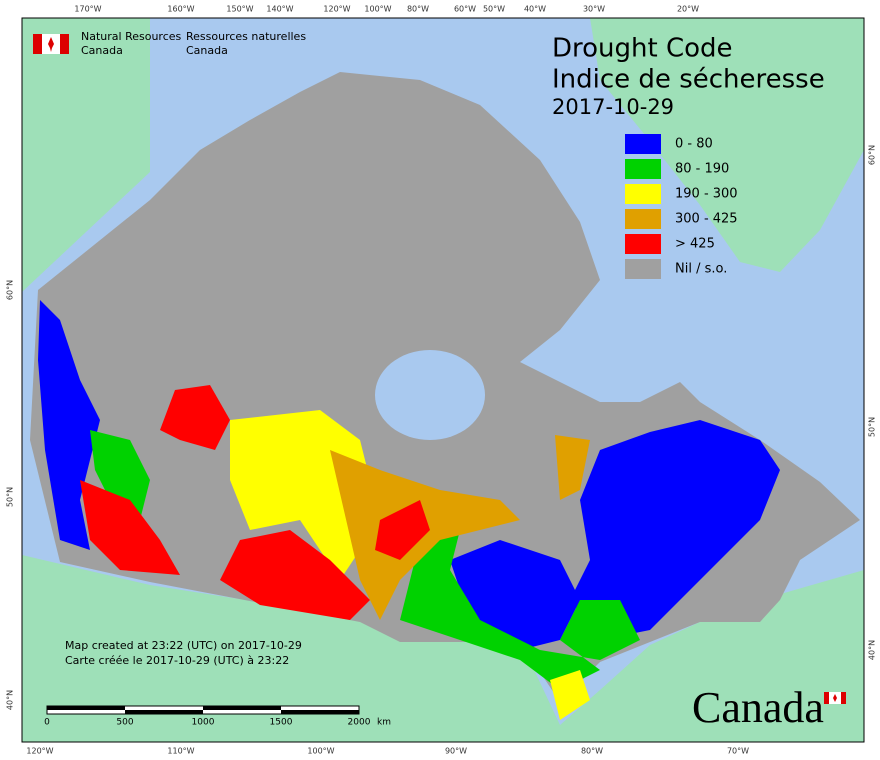  What do you see at coordinates (494, 9) in the screenshot?
I see `graticule-label: 50°W` at bounding box center [494, 9].